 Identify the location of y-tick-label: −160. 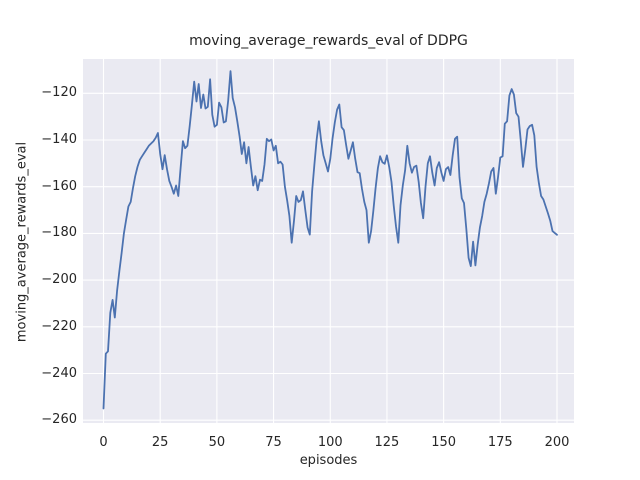
(59, 186).